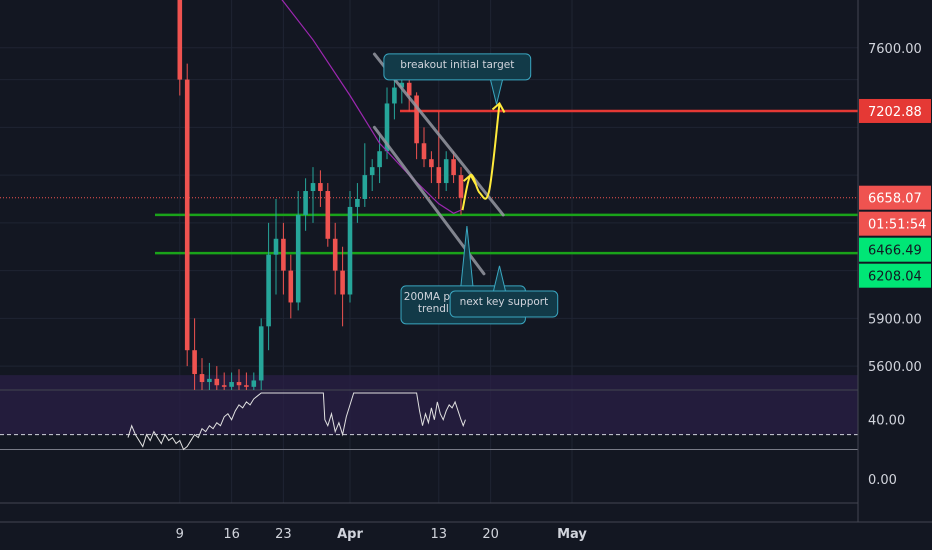 The width and height of the screenshot is (932, 550). Describe the element at coordinates (882, 480) in the screenshot. I see `rsi-tick-label: 0.00` at that location.